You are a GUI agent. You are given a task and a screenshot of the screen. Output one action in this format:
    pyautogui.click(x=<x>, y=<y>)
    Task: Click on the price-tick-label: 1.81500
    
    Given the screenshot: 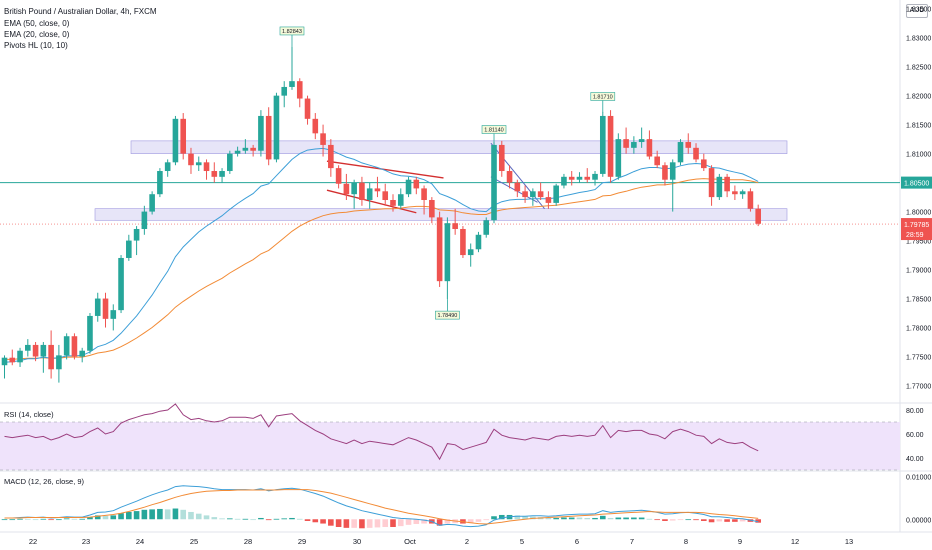 What is the action you would take?
    pyautogui.click(x=918, y=126)
    